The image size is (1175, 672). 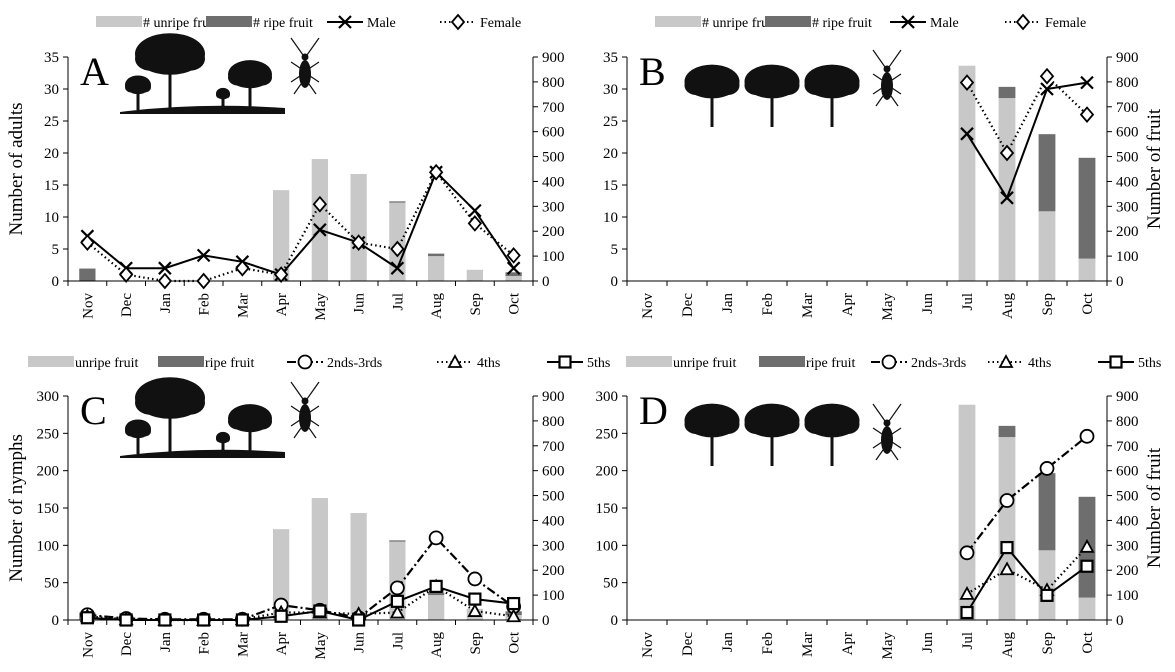 What do you see at coordinates (938, 363) in the screenshot?
I see `legend-label: 2nds-3rds` at bounding box center [938, 363].